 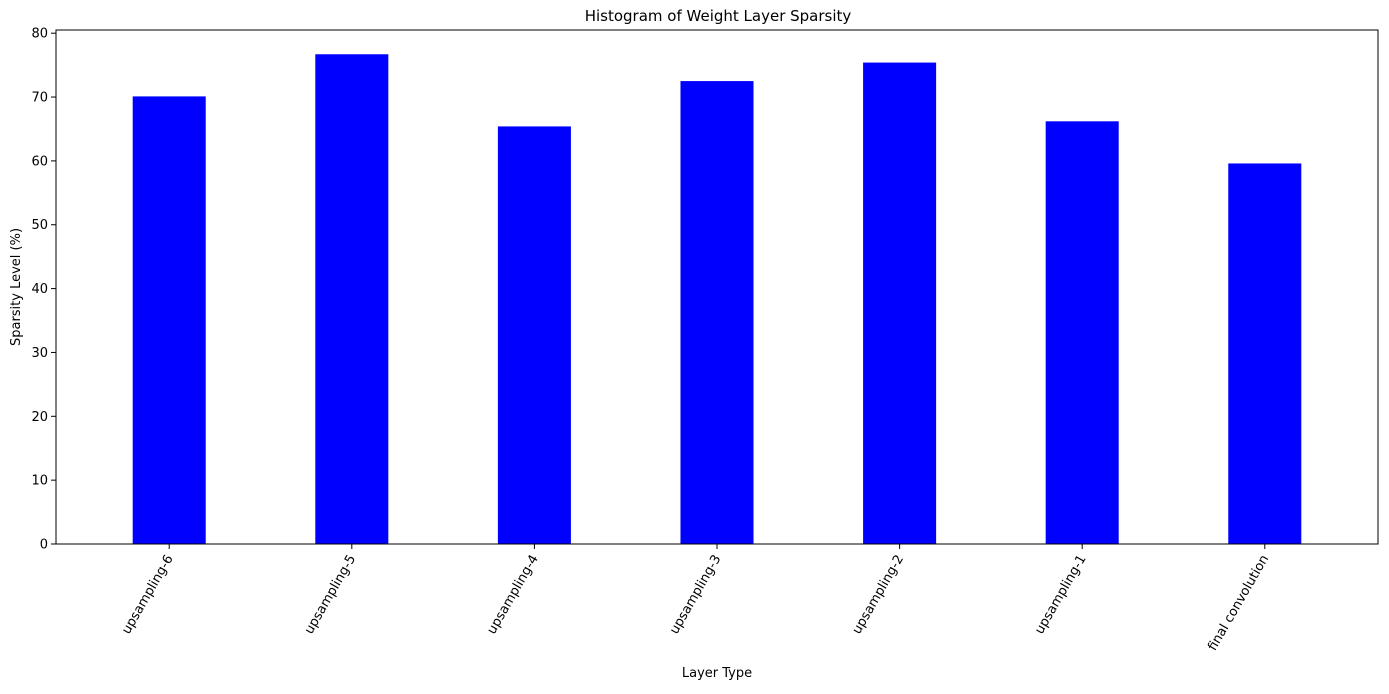 What do you see at coordinates (878, 595) in the screenshot?
I see `x-tick-label: upsampling-2` at bounding box center [878, 595].